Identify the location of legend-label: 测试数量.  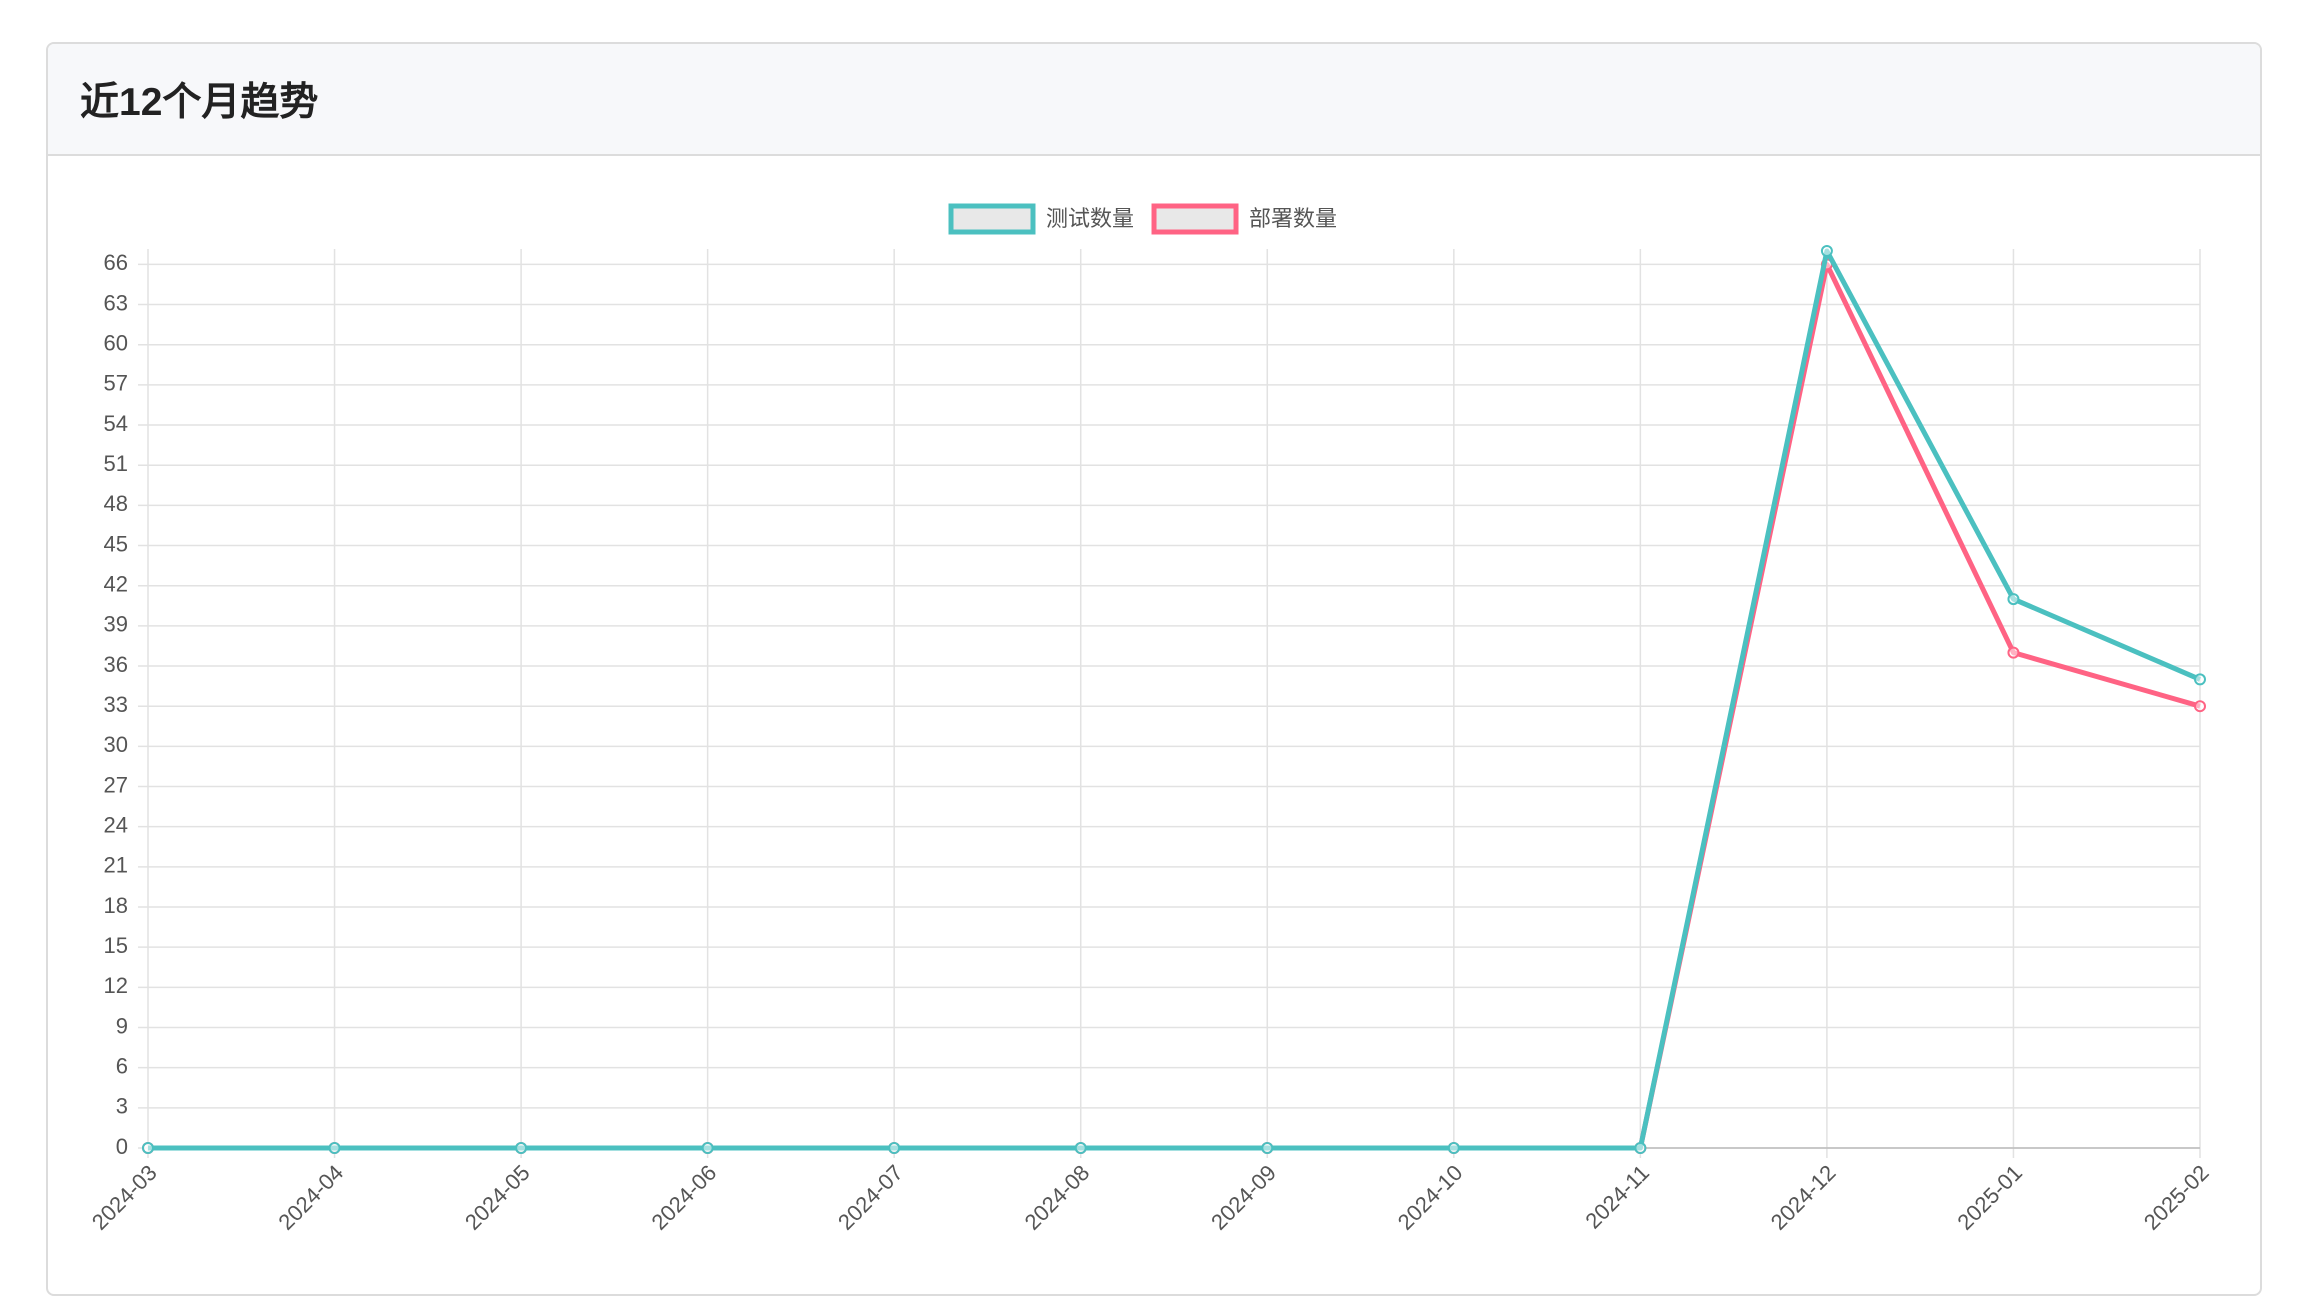
(1090, 218).